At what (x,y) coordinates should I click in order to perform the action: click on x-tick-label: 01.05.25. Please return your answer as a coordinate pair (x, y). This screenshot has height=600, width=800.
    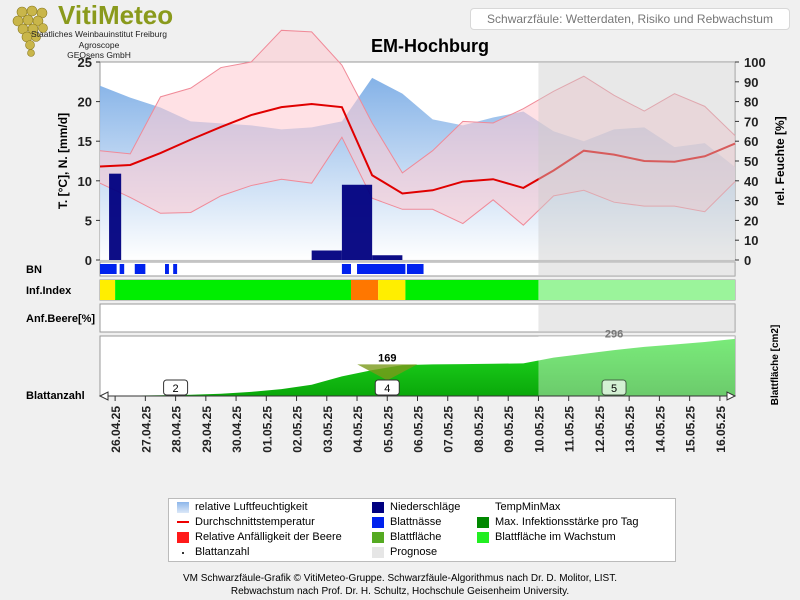
    Looking at the image, I should click on (267, 429).